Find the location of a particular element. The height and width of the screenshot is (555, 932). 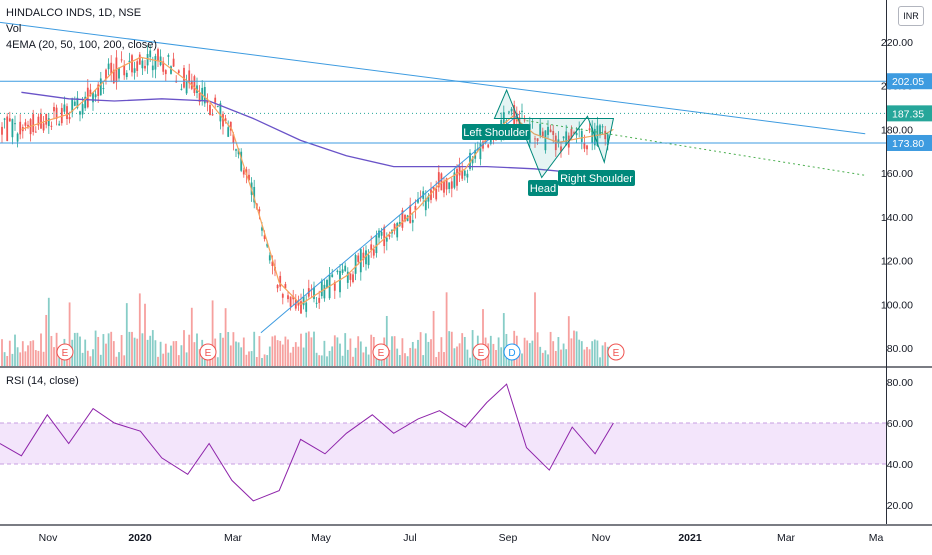

right-shoulder-label: Right Shoulder is located at coordinates (596, 179).